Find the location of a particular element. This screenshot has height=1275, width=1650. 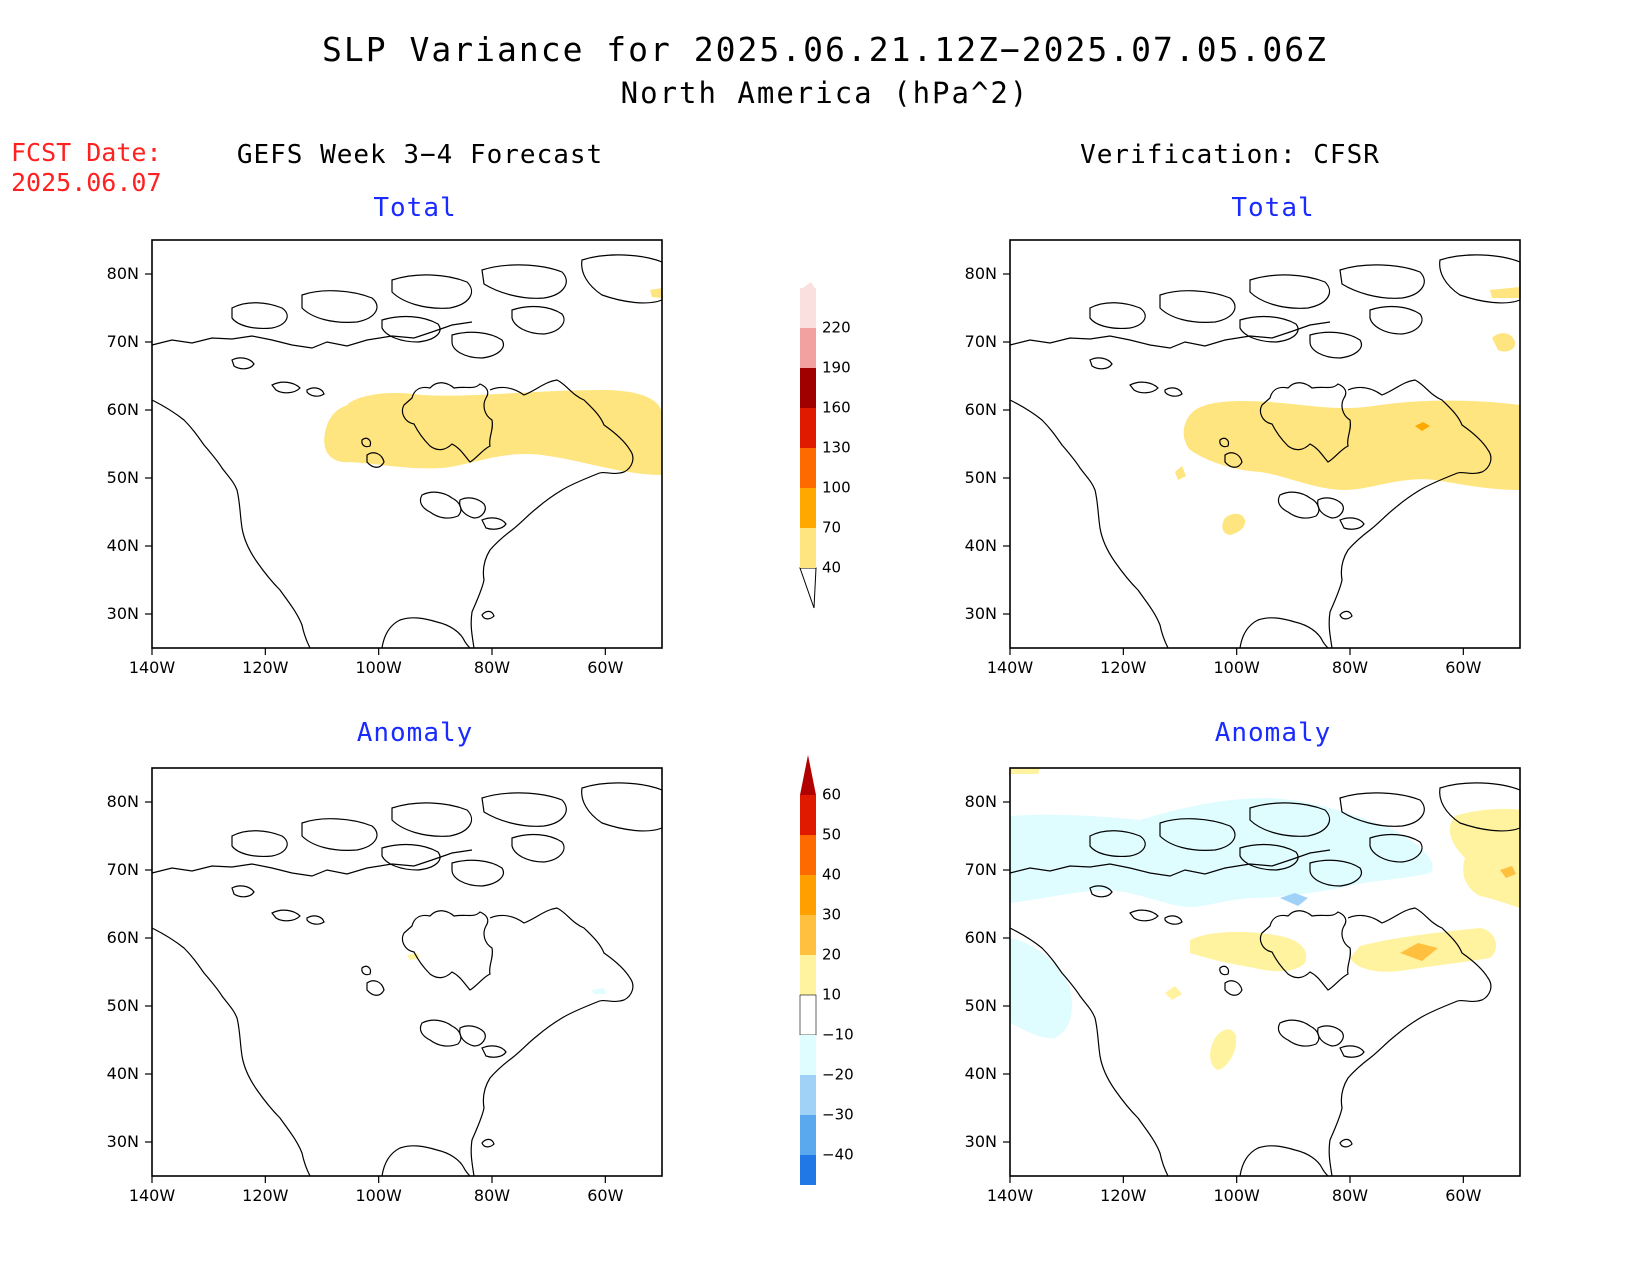

shading-gefs-total is located at coordinates (493, 381).